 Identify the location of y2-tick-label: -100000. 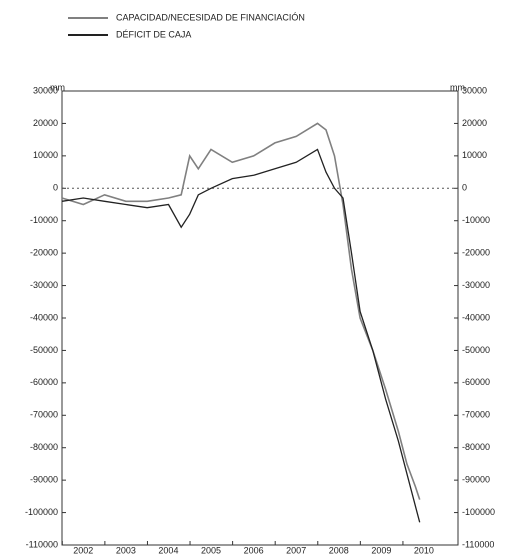
(478, 512).